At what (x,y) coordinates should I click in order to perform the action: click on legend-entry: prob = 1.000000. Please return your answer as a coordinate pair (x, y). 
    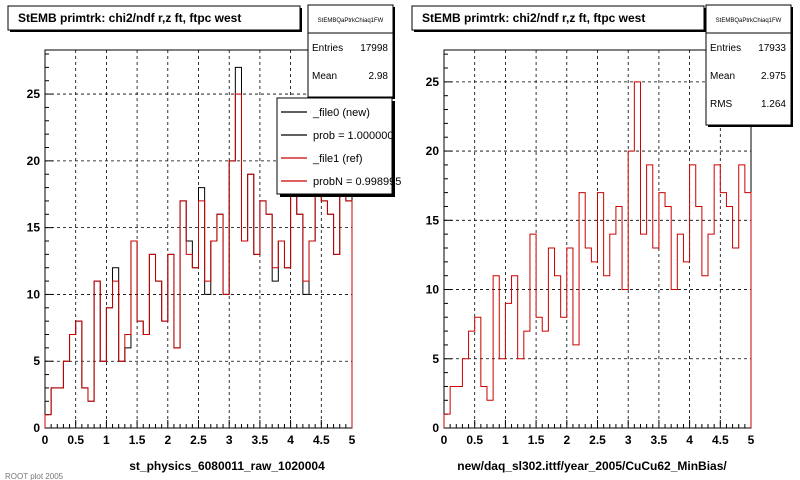
    Looking at the image, I should click on (353, 136).